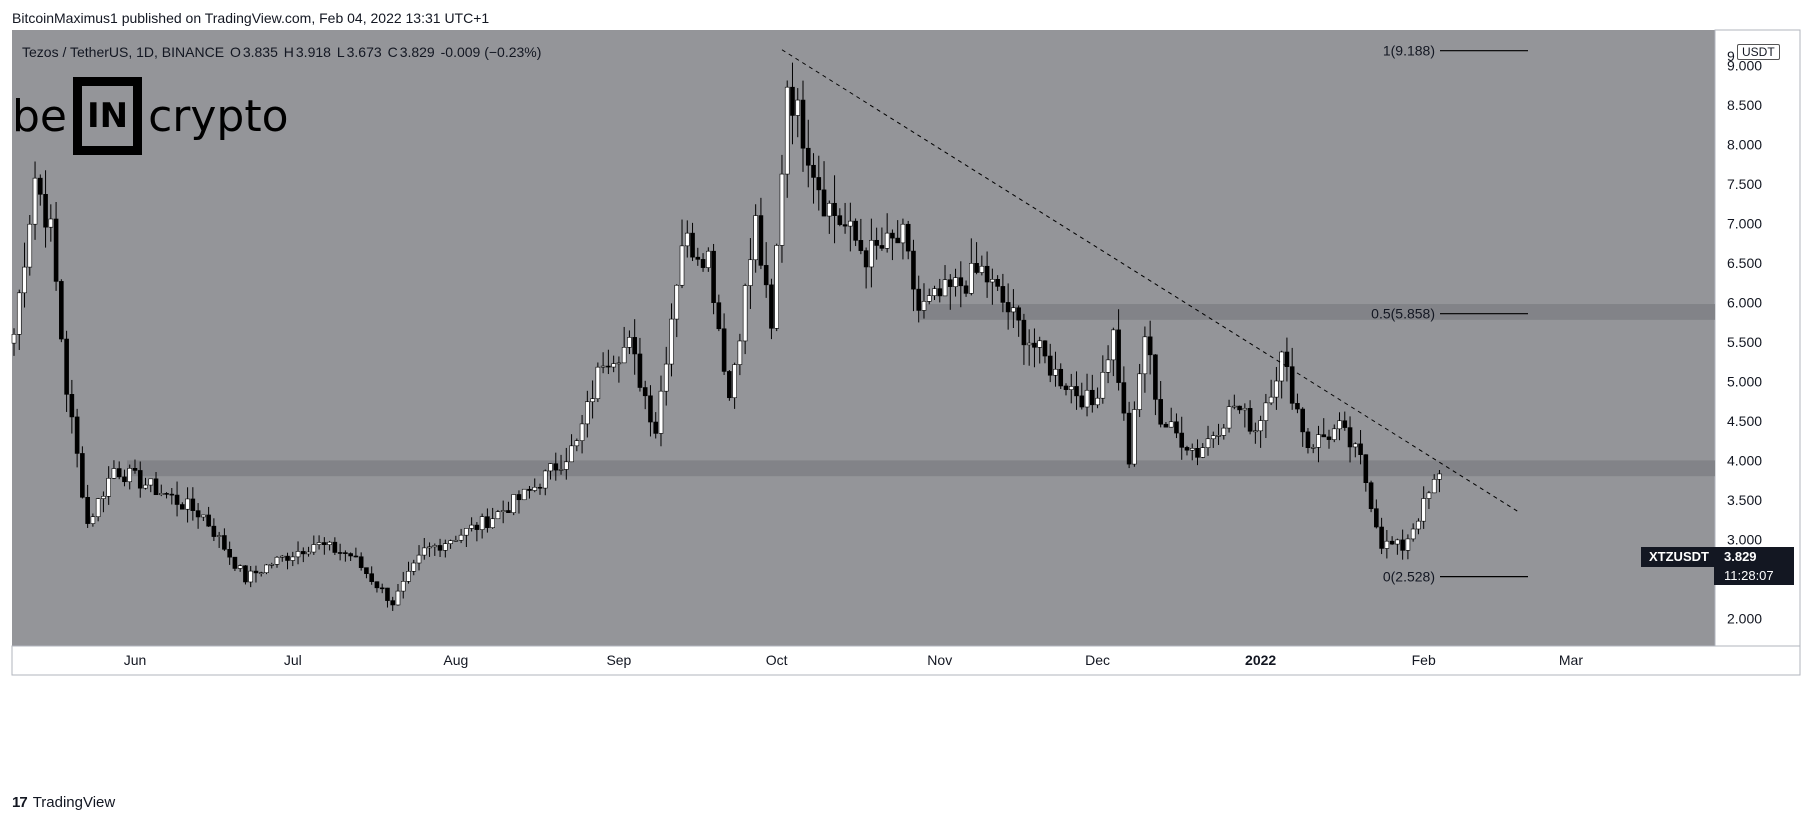  What do you see at coordinates (455, 660) in the screenshot?
I see `x-tick-label: Aug` at bounding box center [455, 660].